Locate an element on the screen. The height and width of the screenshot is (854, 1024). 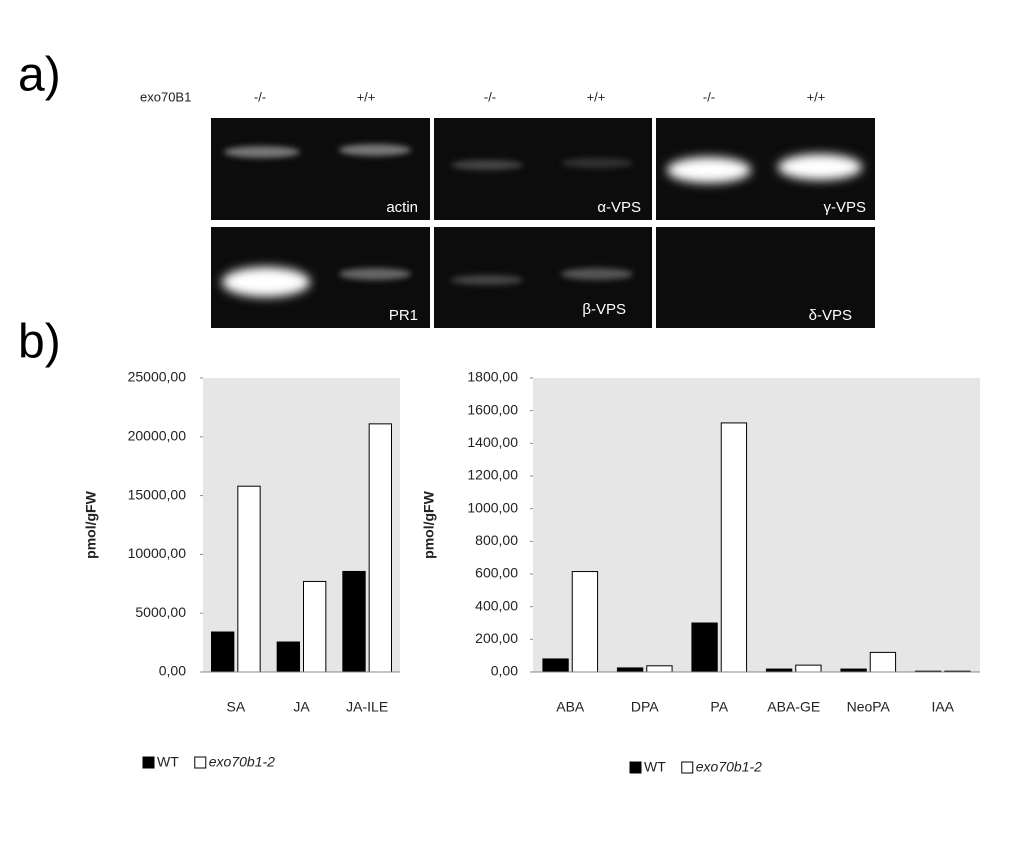
y-tick-label: 1400,00 is located at coordinates (492, 442).